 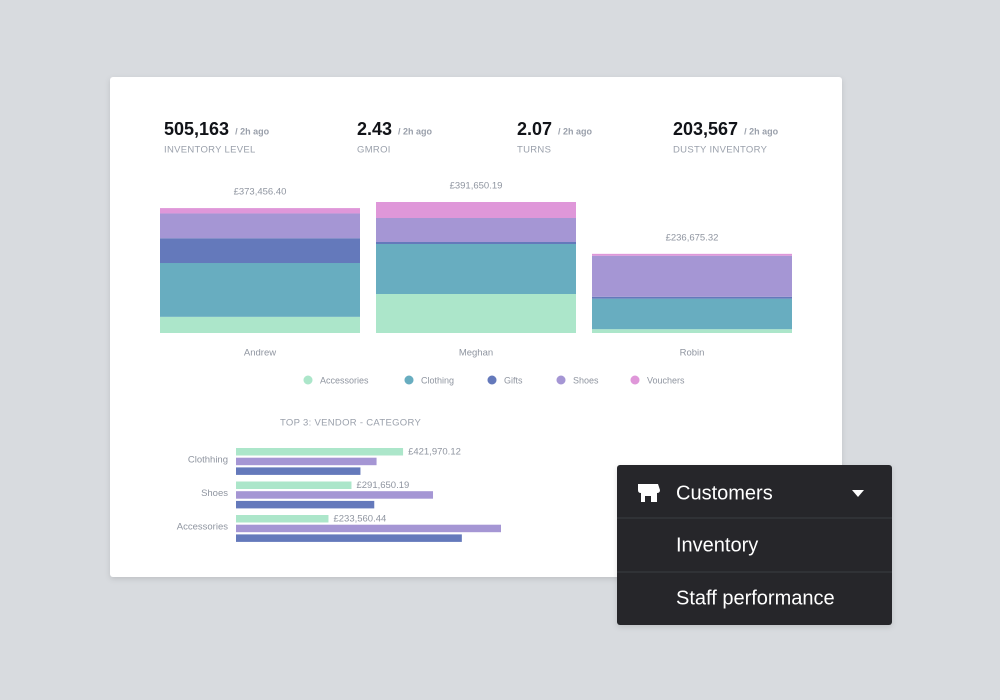 What do you see at coordinates (374, 150) in the screenshot?
I see `kpi-label: GMROI` at bounding box center [374, 150].